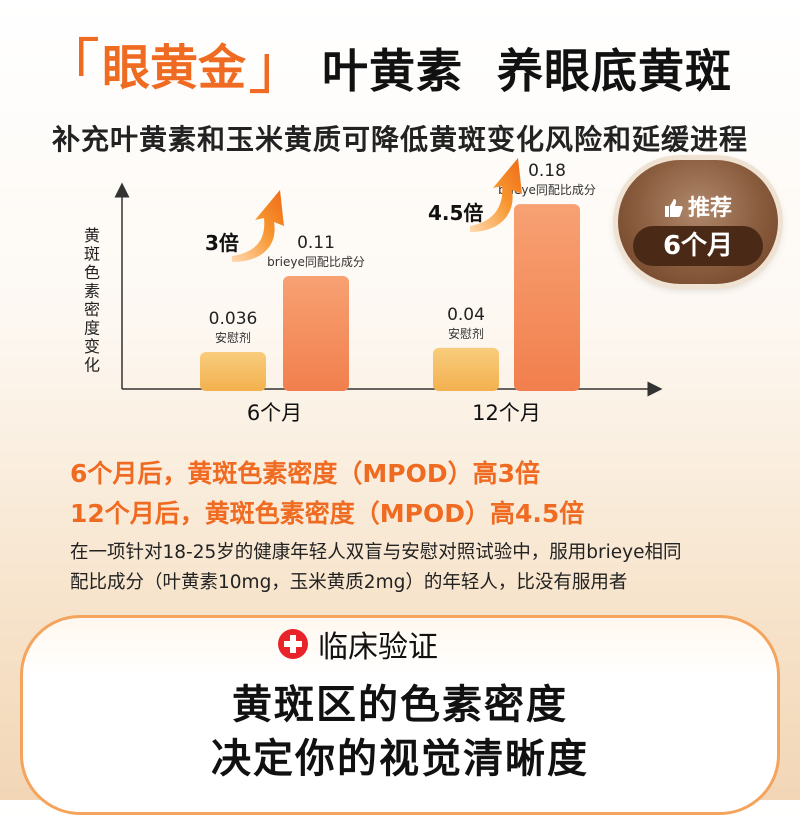  Describe the element at coordinates (327, 513) in the screenshot. I see `highlight-12-months: 12个月后，黄斑色素密度（MPOD）高4.5倍` at that location.